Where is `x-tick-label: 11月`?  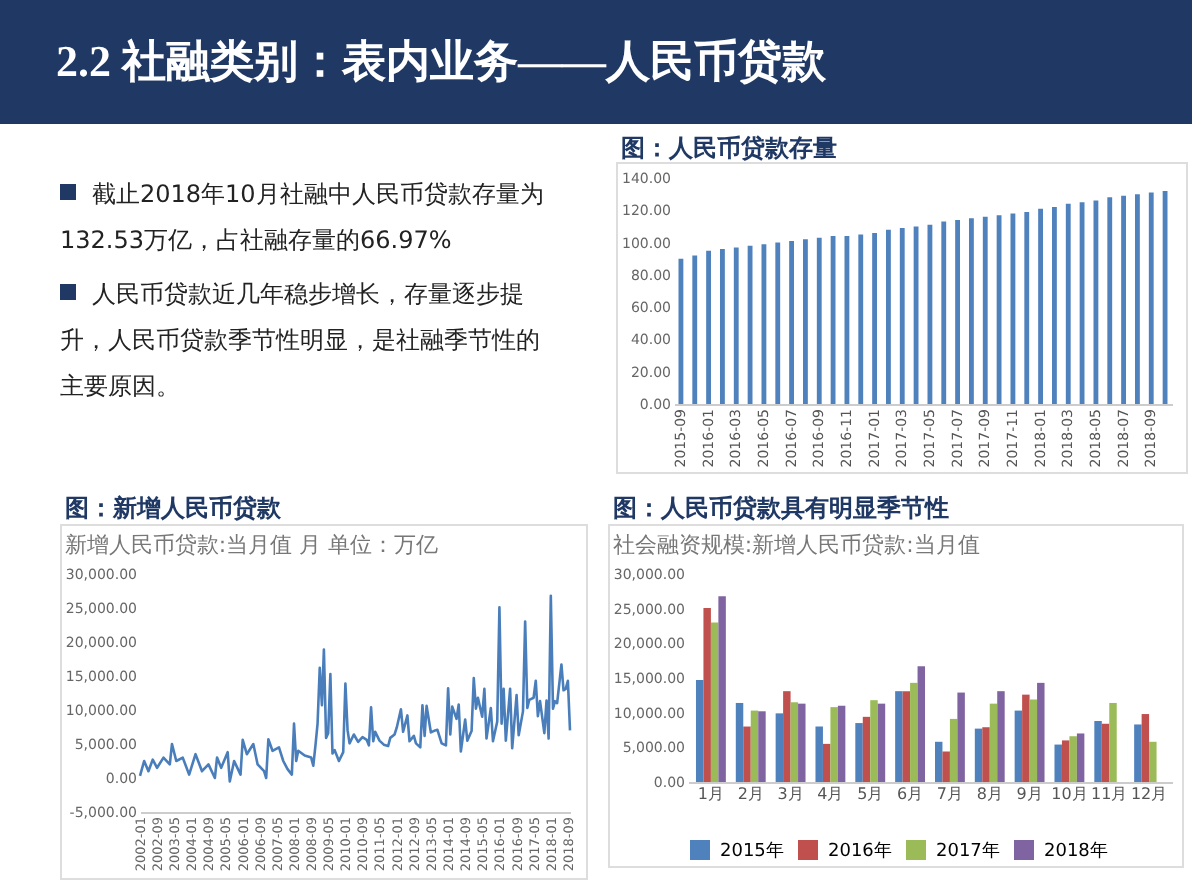 x-tick-label: 11月 is located at coordinates (1109, 794).